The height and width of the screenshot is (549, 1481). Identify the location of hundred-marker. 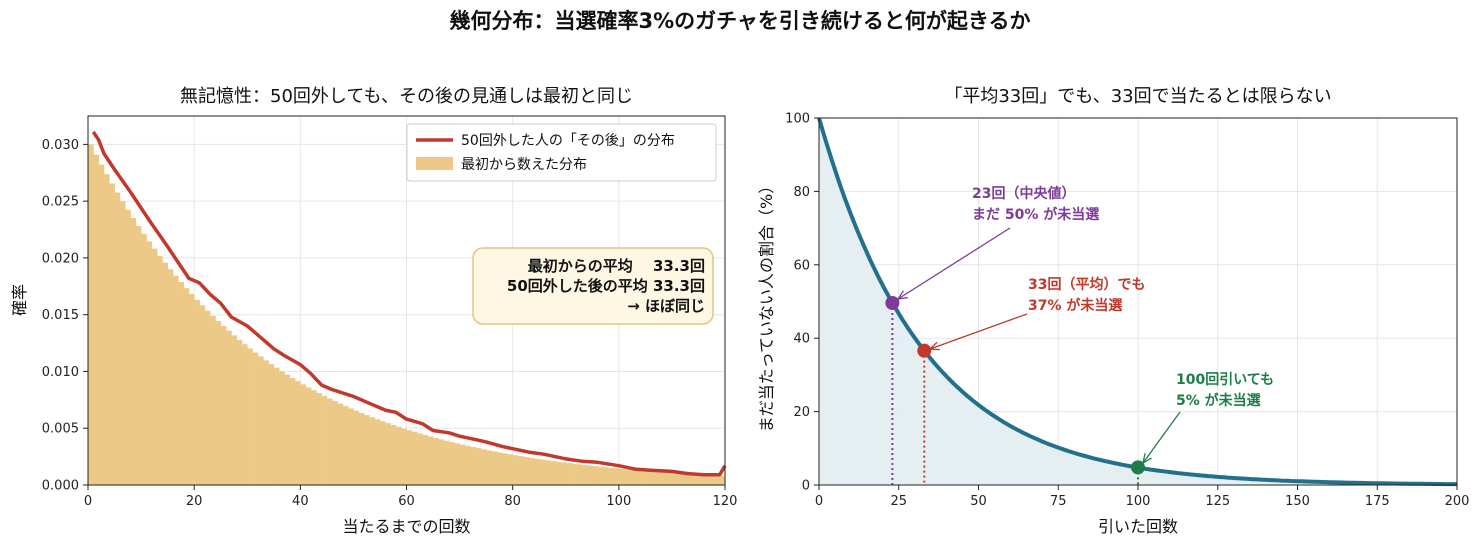
(1138, 467).